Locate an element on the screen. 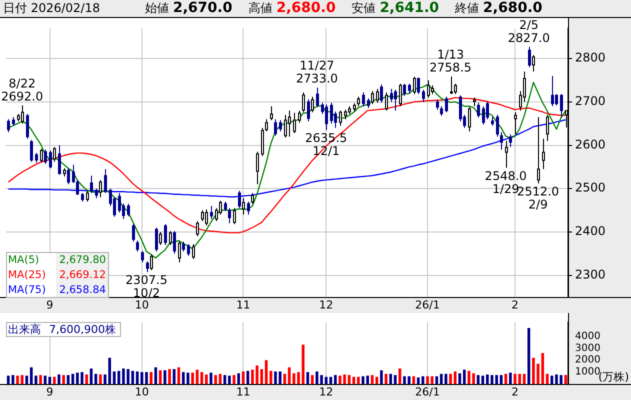 This screenshot has height=400, width=631. chart-title: 出来高 7,600,900株 is located at coordinates (62, 329).